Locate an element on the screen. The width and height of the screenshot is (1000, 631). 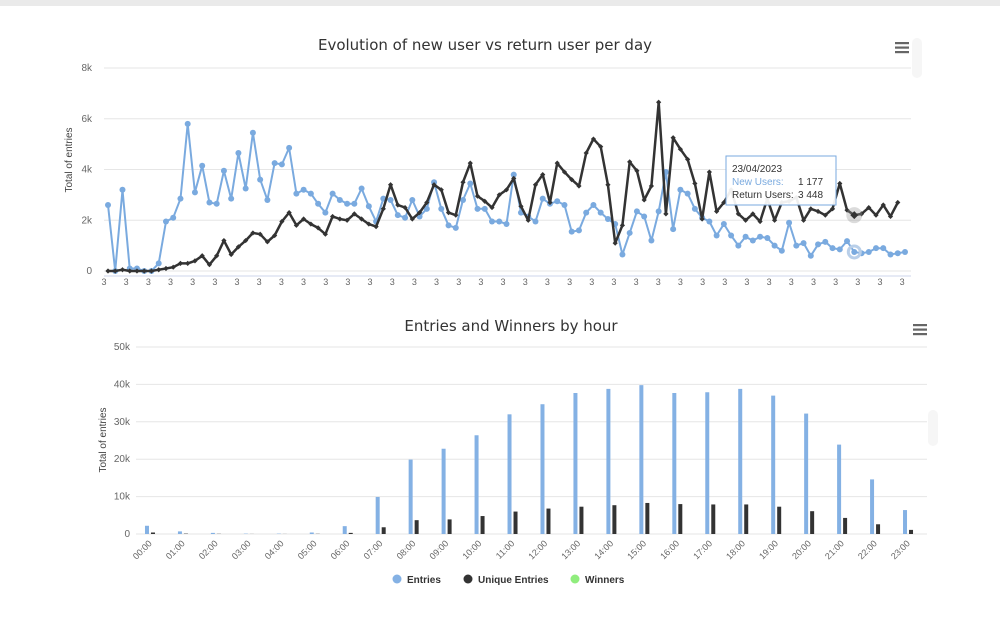
side-scroll-tab-bottom is located at coordinates (933, 428).